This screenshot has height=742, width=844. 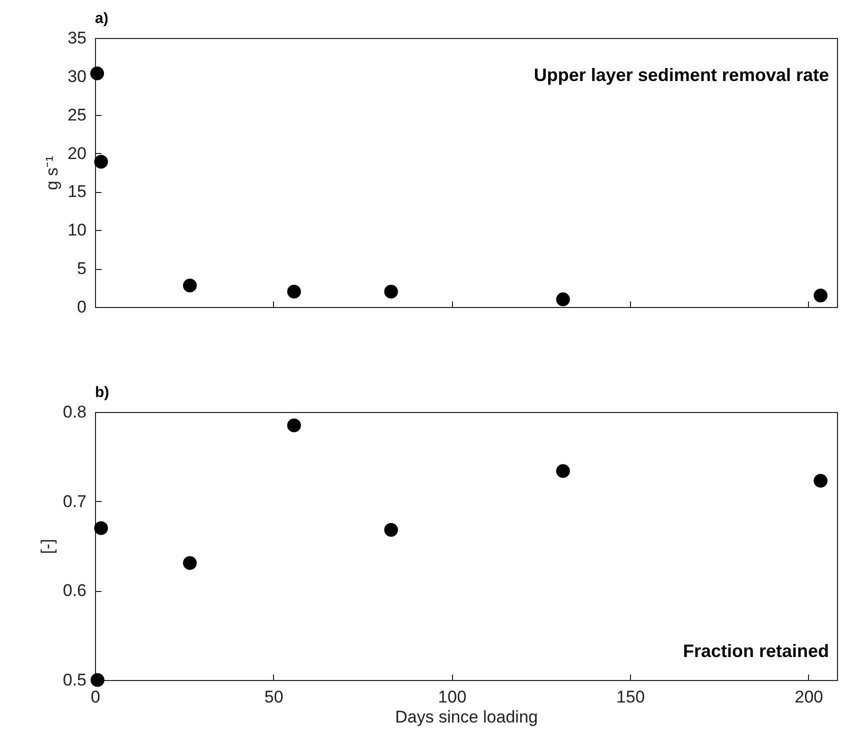 I want to click on y-tick-label: 10, so click(x=77, y=230).